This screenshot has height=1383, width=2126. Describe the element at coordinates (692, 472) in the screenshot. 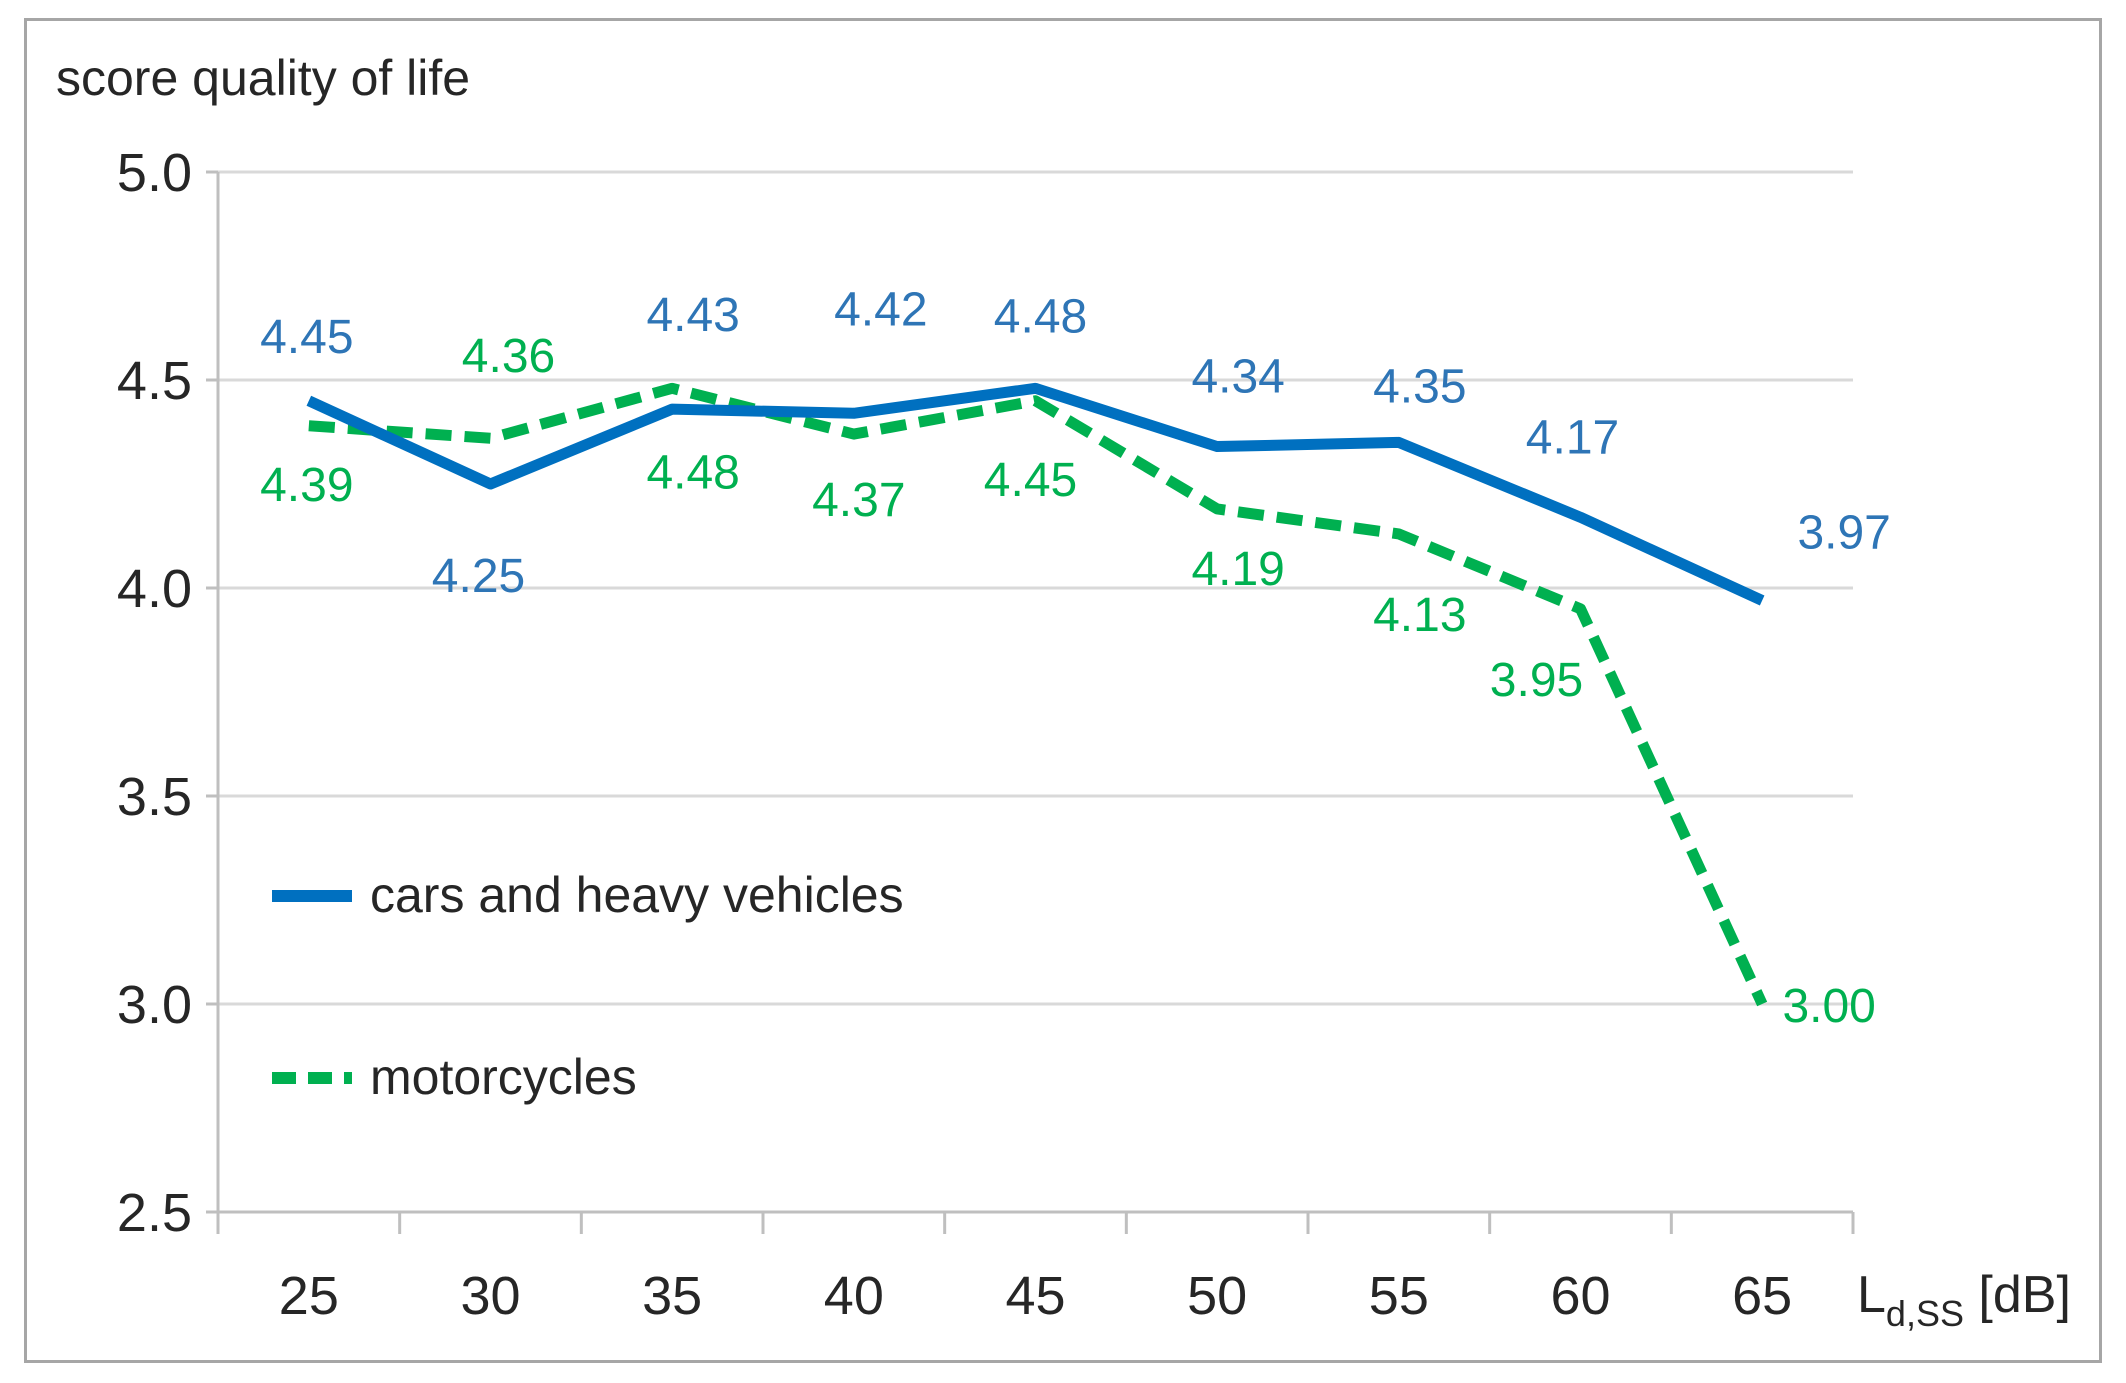

I see `data-label-motorcycles-35: 4.48` at that location.